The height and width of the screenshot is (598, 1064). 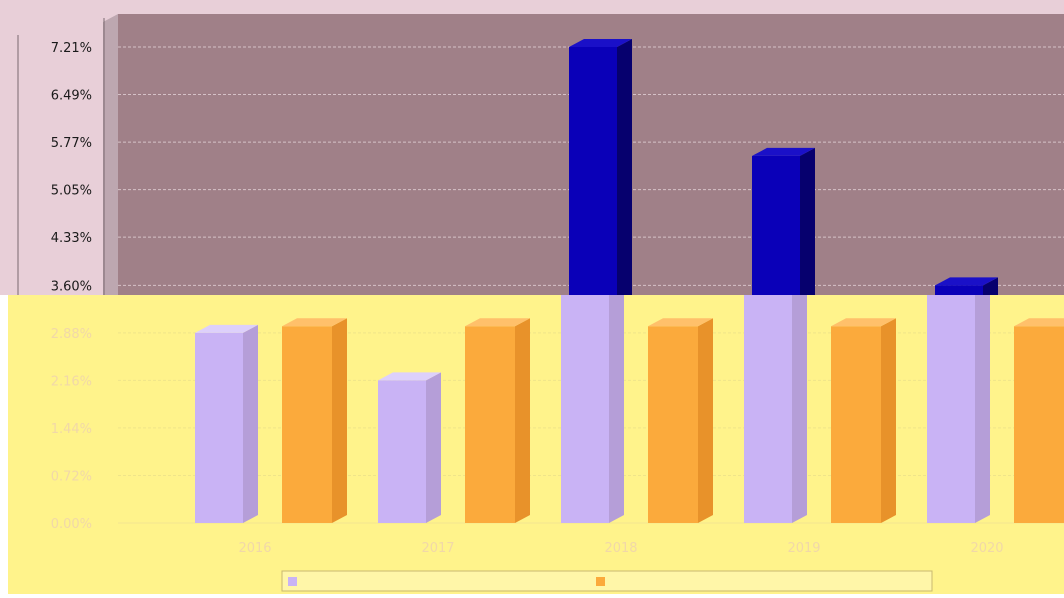 I want to click on x-tick-label: 2018, so click(x=620, y=548).